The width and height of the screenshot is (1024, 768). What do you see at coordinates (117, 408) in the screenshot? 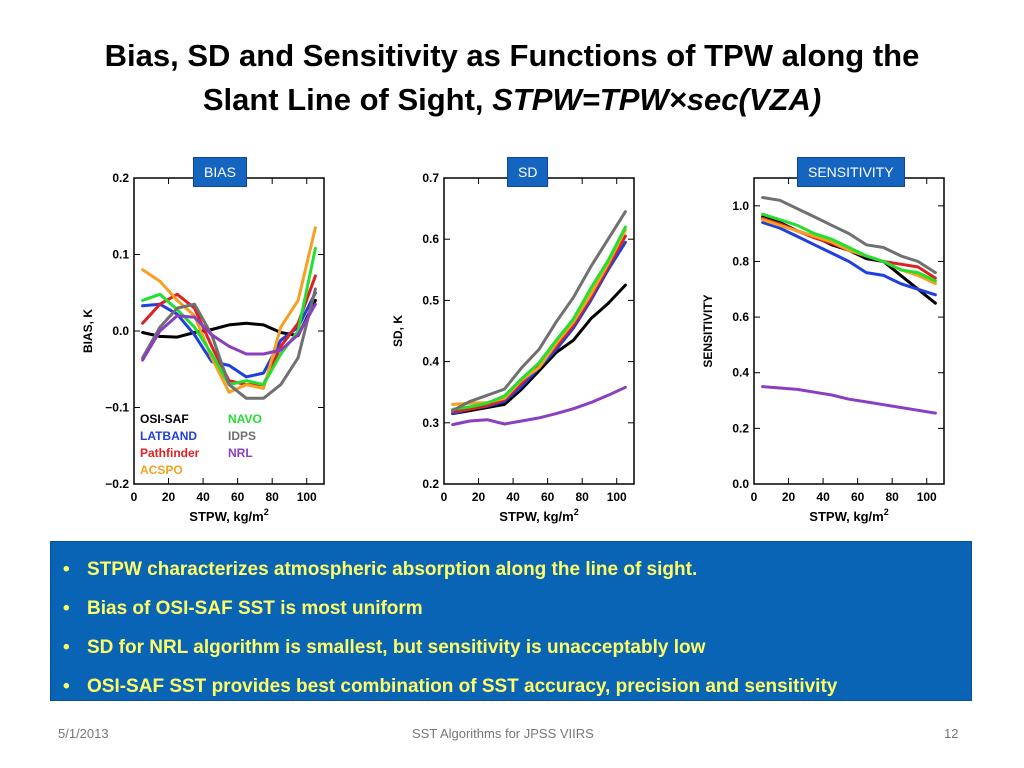
I see `bias-y-tick-label: −0.1` at bounding box center [117, 408].